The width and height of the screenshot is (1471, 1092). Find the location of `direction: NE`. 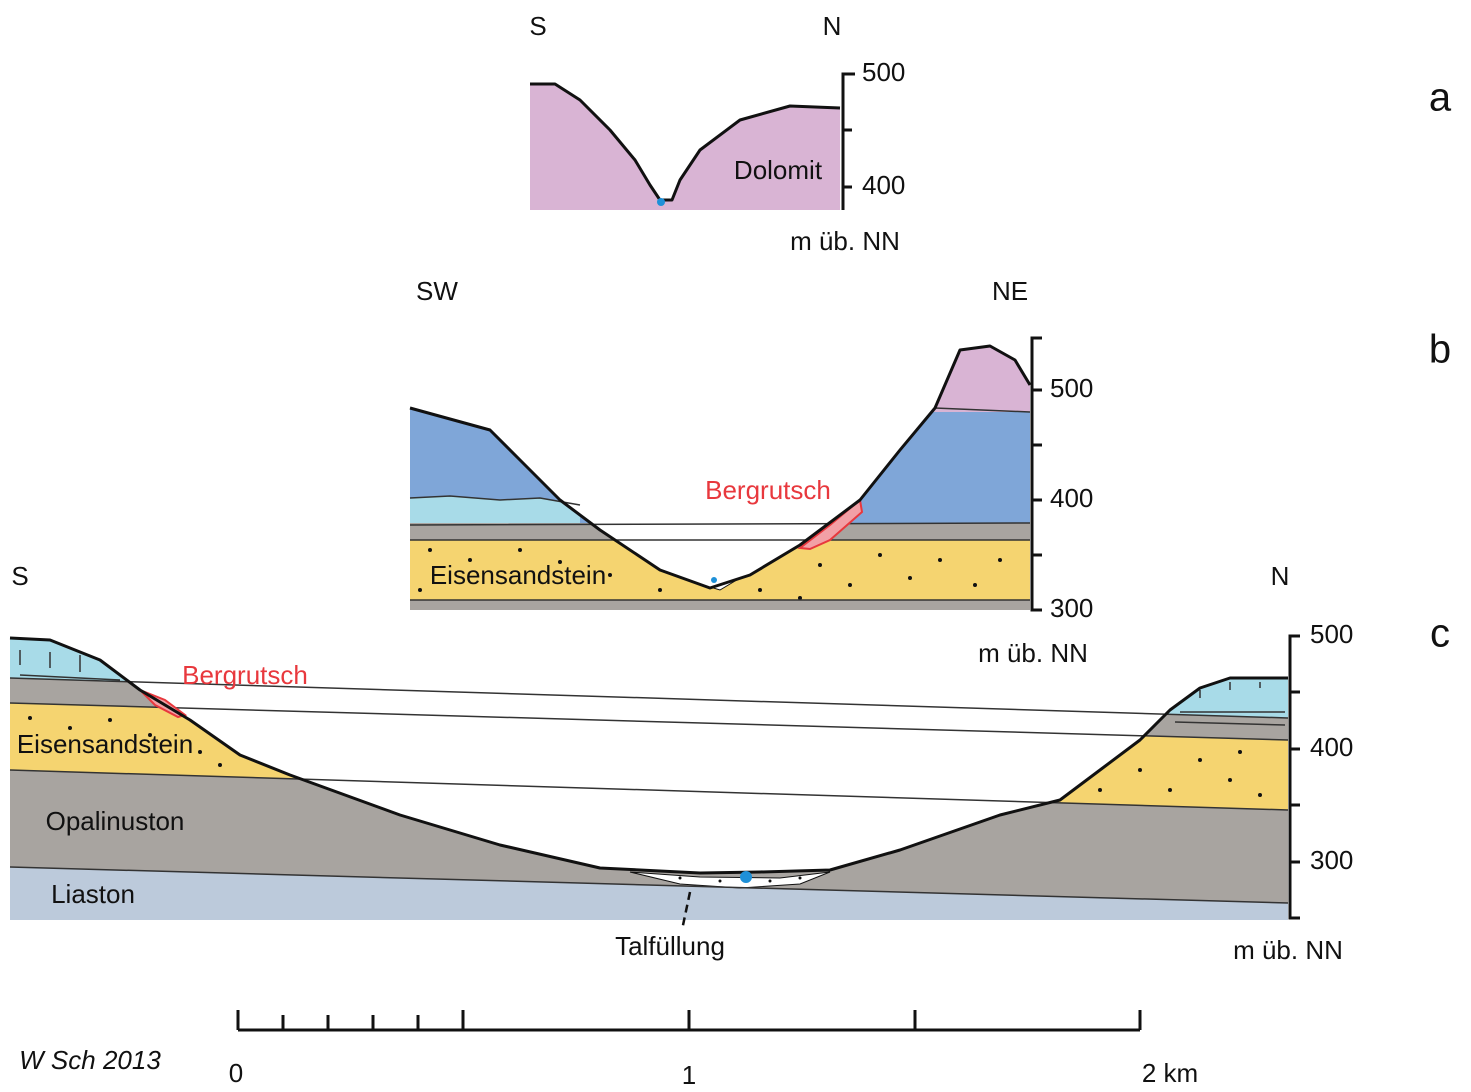

direction: NE is located at coordinates (1010, 291).